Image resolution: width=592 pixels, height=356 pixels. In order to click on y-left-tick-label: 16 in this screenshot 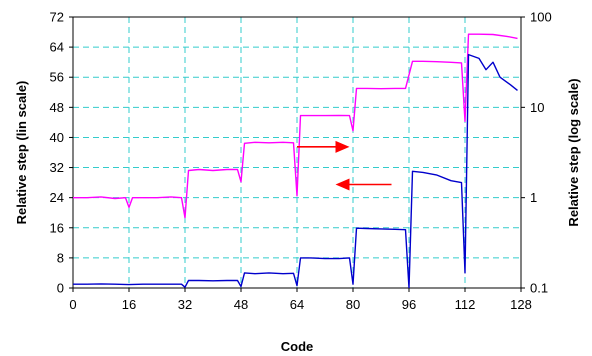, I will do `click(57, 227)`.